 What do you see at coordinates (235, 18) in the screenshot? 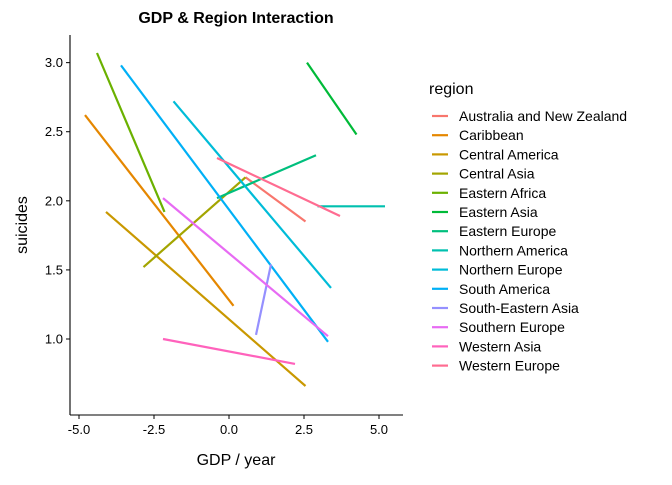
I see `chart-title: GDP & Region Interaction` at bounding box center [235, 18].